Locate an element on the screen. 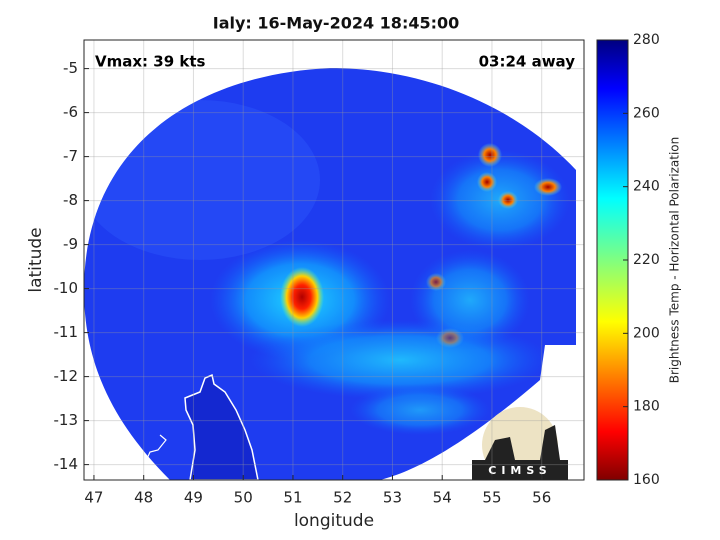  y-tick-label: -10 is located at coordinates (66, 288).